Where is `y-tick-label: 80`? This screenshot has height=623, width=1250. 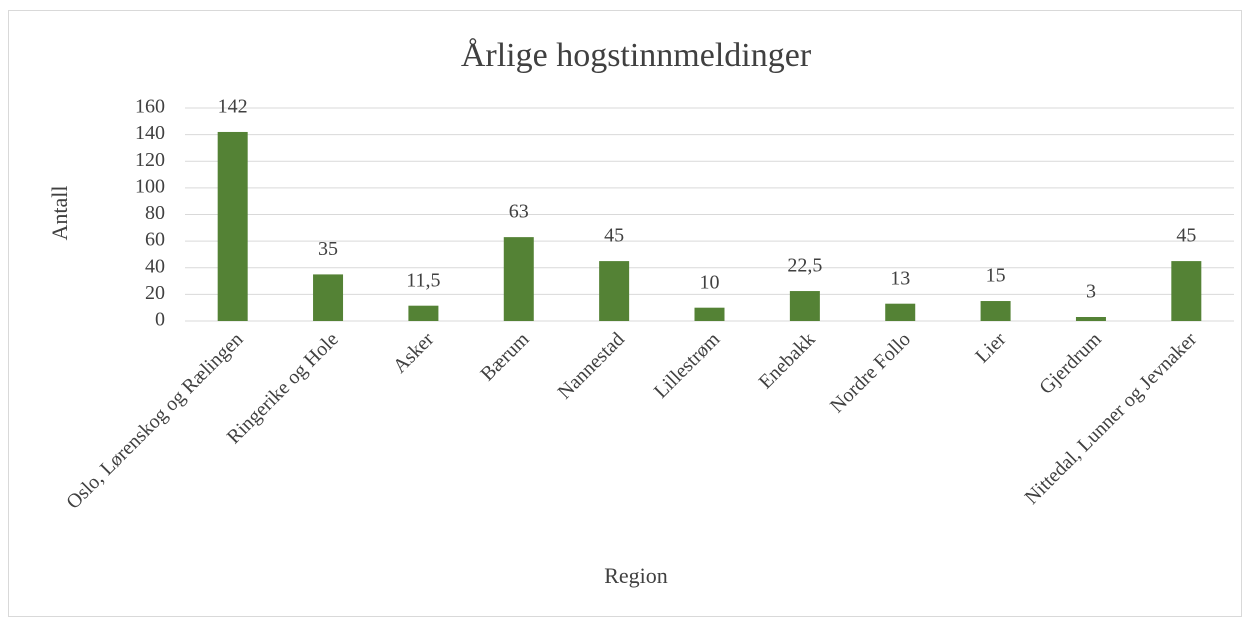
y-tick-label: 80 is located at coordinates (155, 213).